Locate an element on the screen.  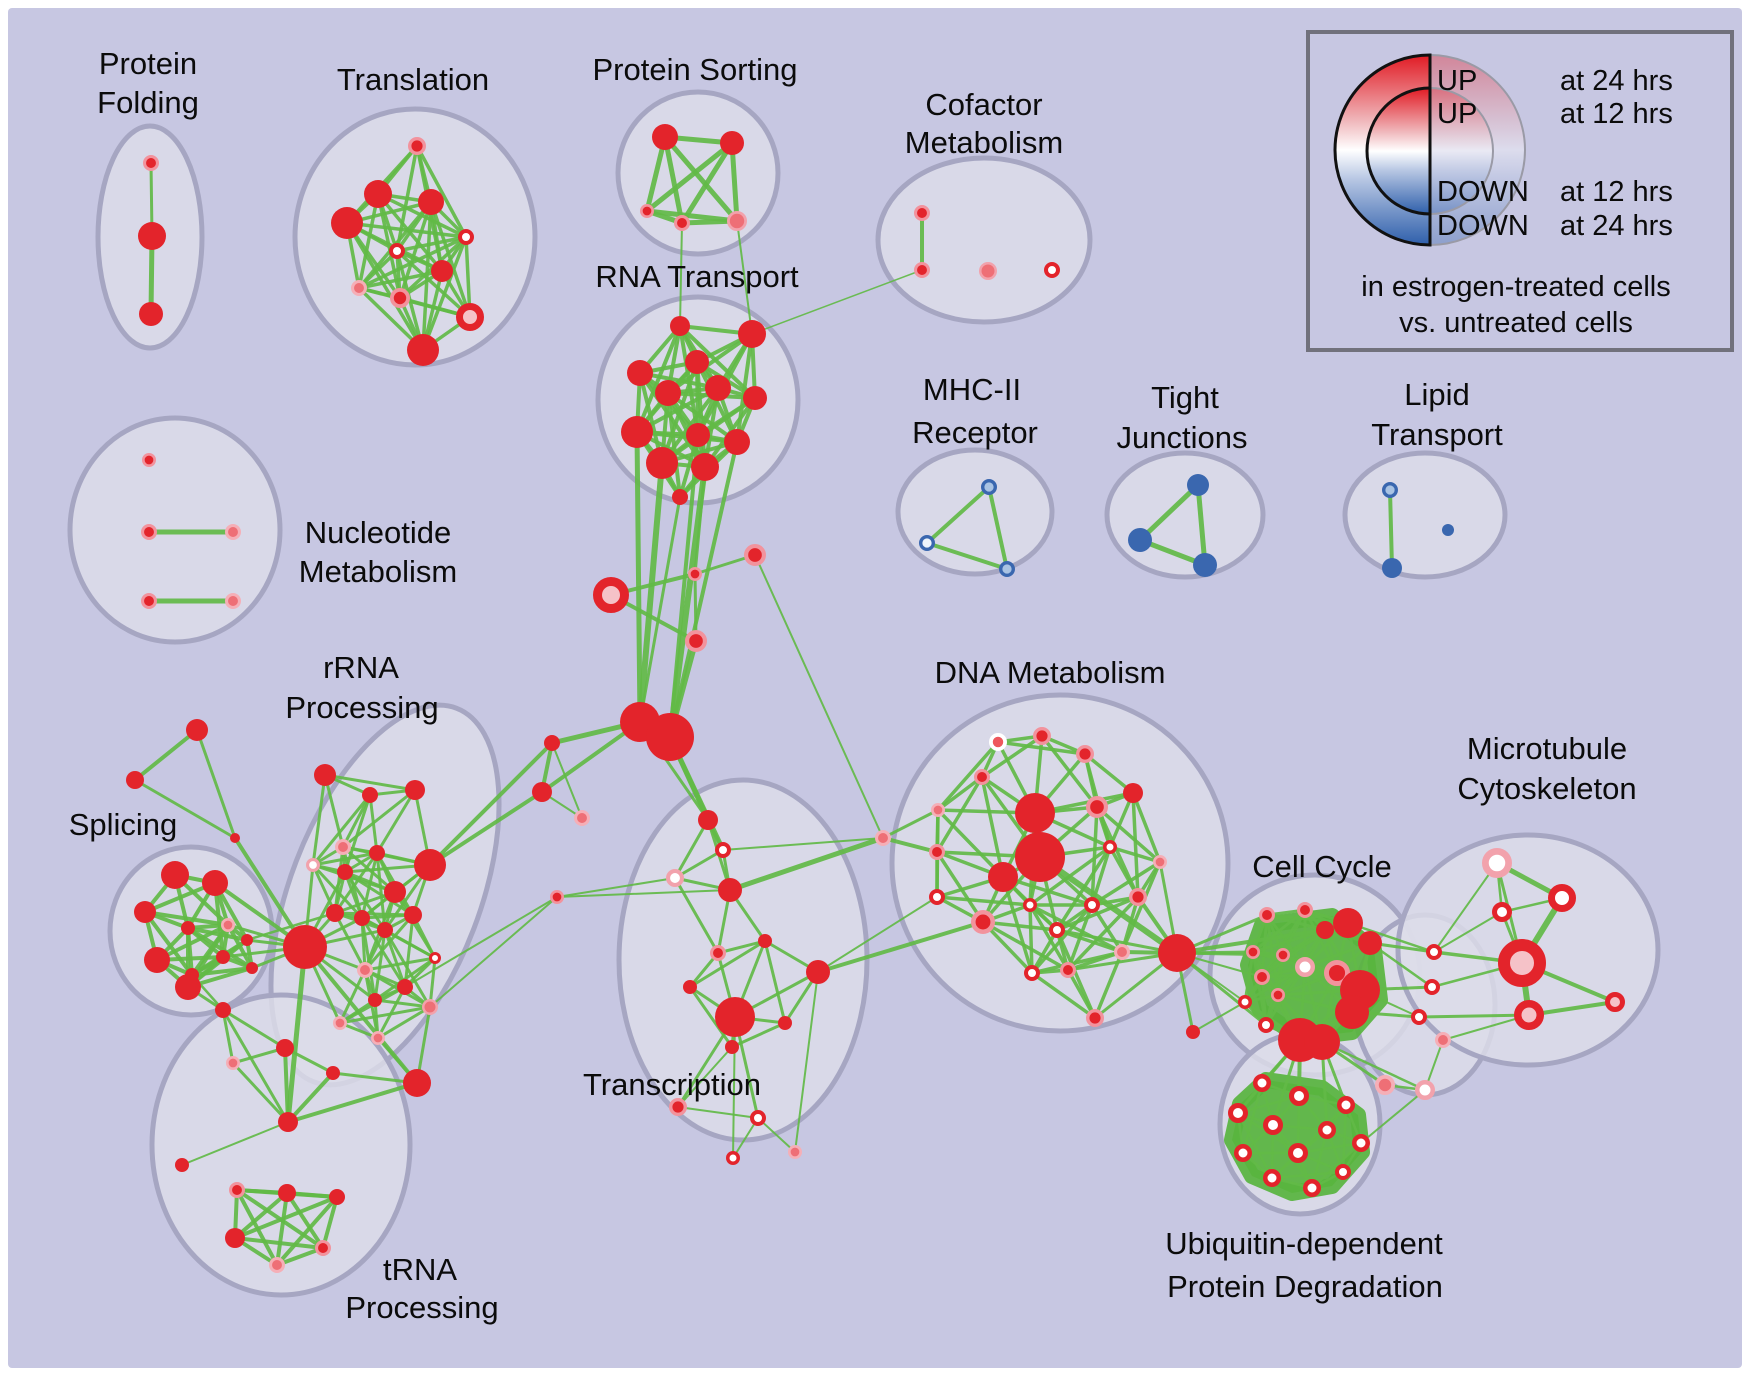
cluster-label-protein-folding-line2: Folding is located at coordinates (148, 102).